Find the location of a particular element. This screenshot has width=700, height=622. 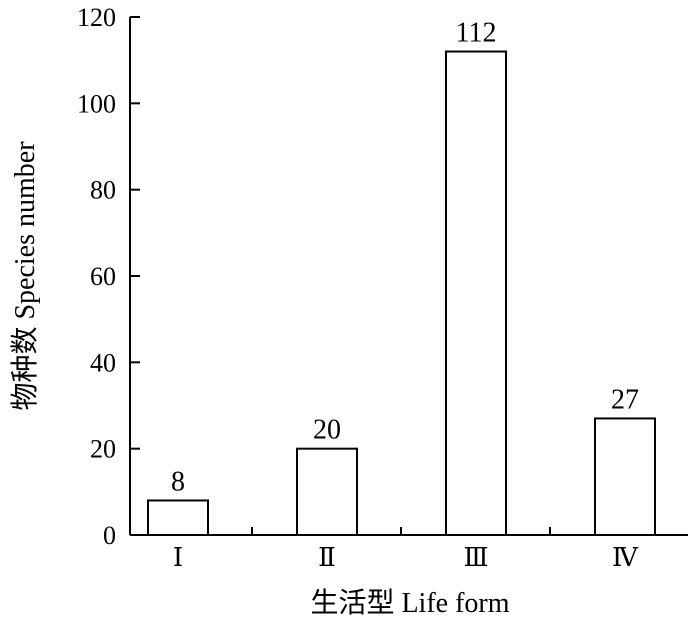

y-tick-label: 40 is located at coordinates (103, 362).